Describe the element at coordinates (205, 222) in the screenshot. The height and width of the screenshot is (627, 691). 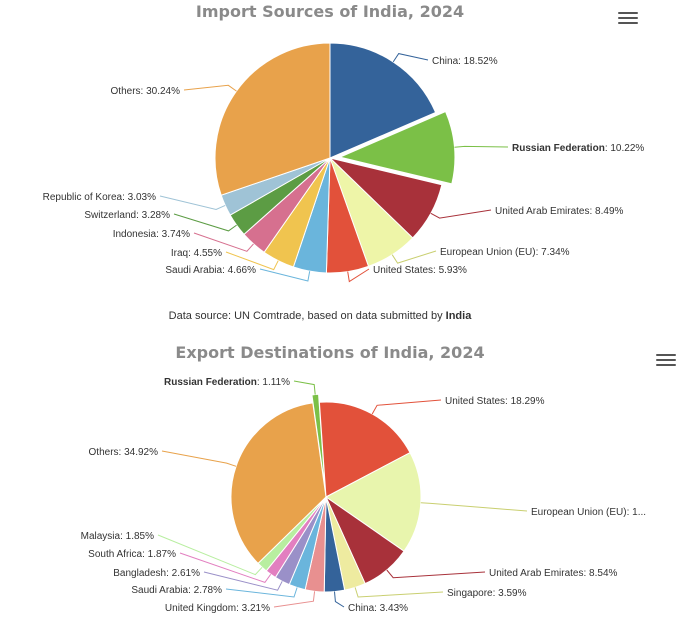
I see `import-connector-switzerland` at that location.